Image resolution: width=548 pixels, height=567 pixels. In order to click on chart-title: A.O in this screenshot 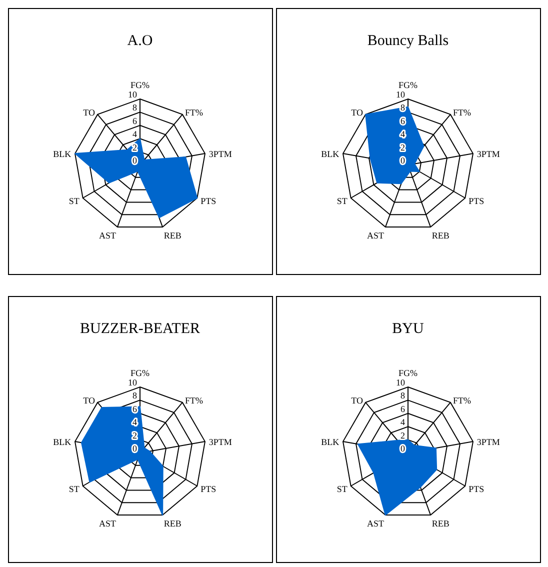, I will do `click(140, 41)`.